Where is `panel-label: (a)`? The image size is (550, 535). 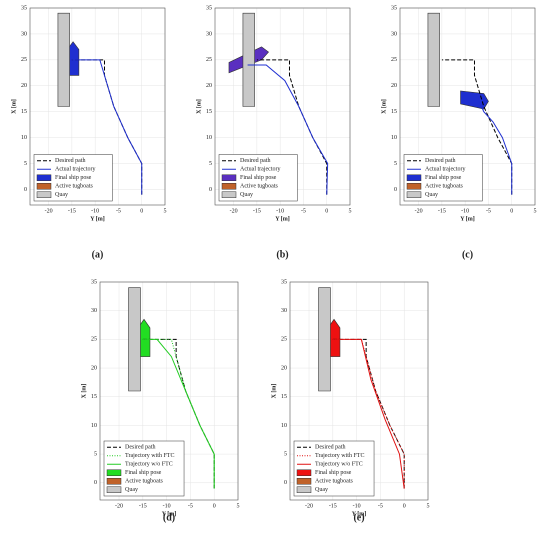 panel-label: (a) is located at coordinates (98, 254).